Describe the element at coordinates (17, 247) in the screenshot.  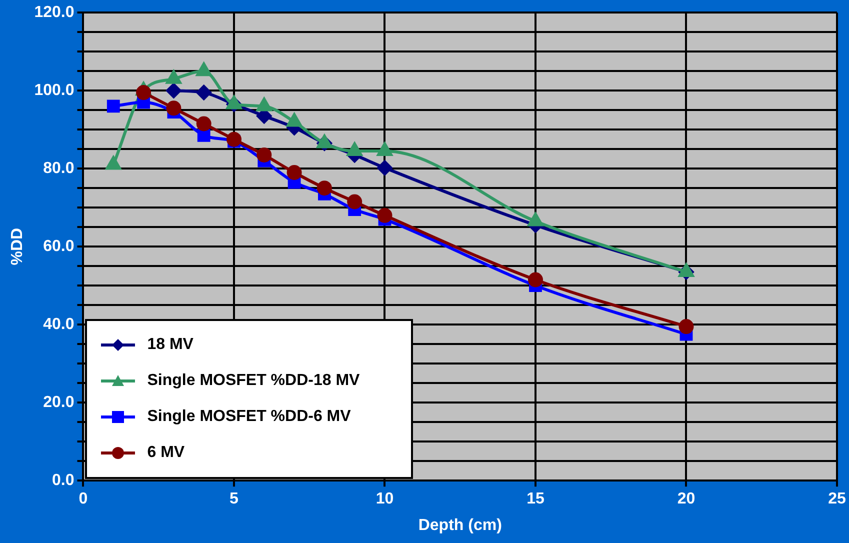
I see `y-axis-title: %DD` at that location.